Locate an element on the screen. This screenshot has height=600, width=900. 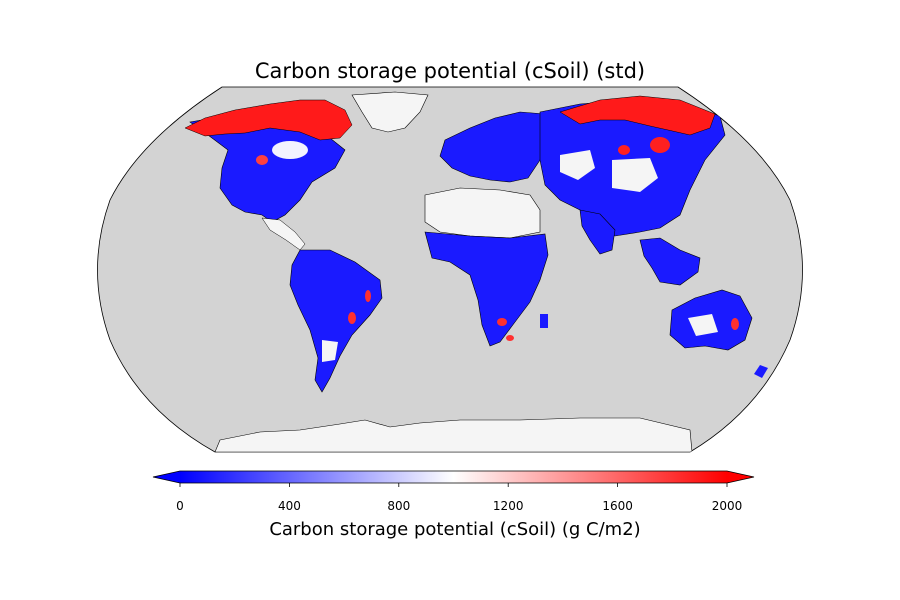
region-central-asia-nodata is located at coordinates (577, 165).